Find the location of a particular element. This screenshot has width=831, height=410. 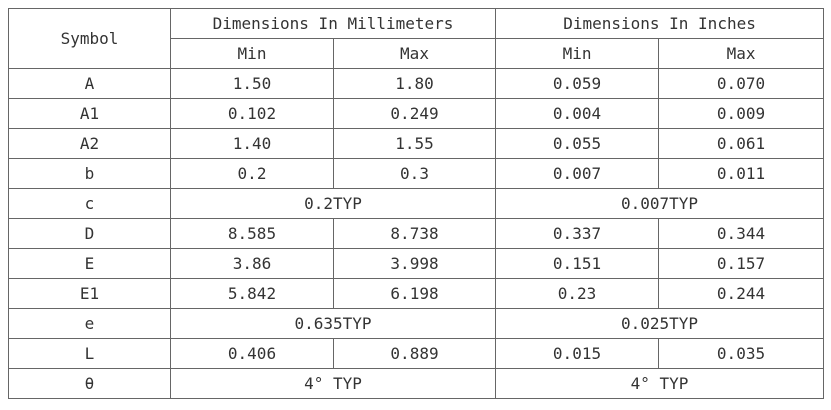

value-cell: 0.007 is located at coordinates (577, 173).